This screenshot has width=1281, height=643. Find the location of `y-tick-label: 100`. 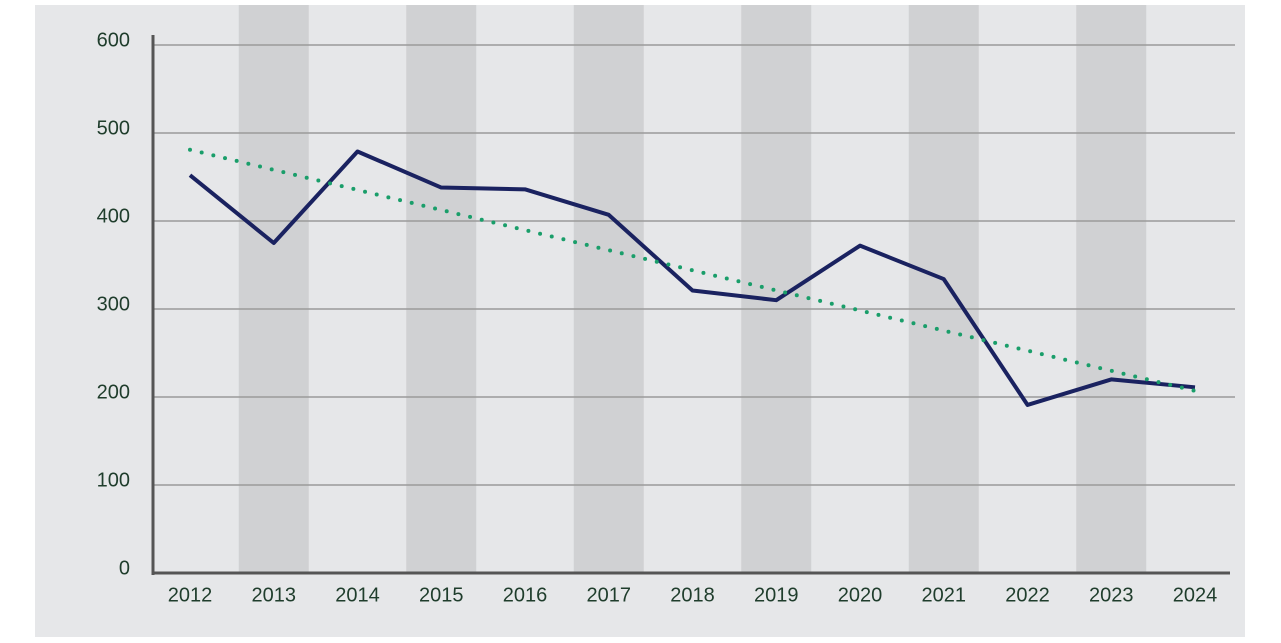

y-tick-label: 100 is located at coordinates (113, 480).